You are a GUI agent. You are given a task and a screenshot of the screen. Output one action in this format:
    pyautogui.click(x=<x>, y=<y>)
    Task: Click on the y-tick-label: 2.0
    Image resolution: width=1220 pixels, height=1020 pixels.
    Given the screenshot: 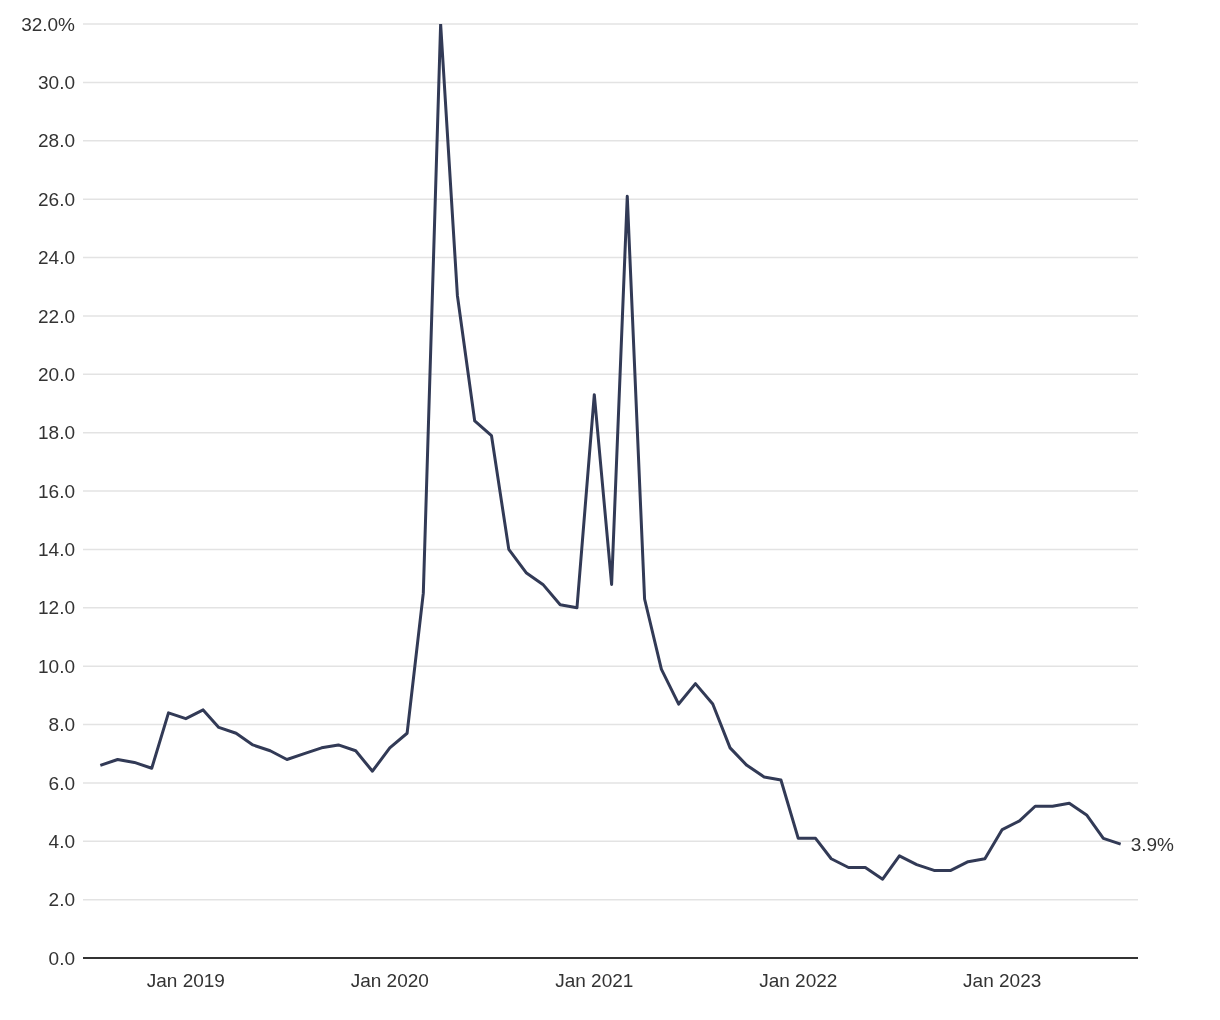 What is the action you would take?
    pyautogui.click(x=61, y=900)
    